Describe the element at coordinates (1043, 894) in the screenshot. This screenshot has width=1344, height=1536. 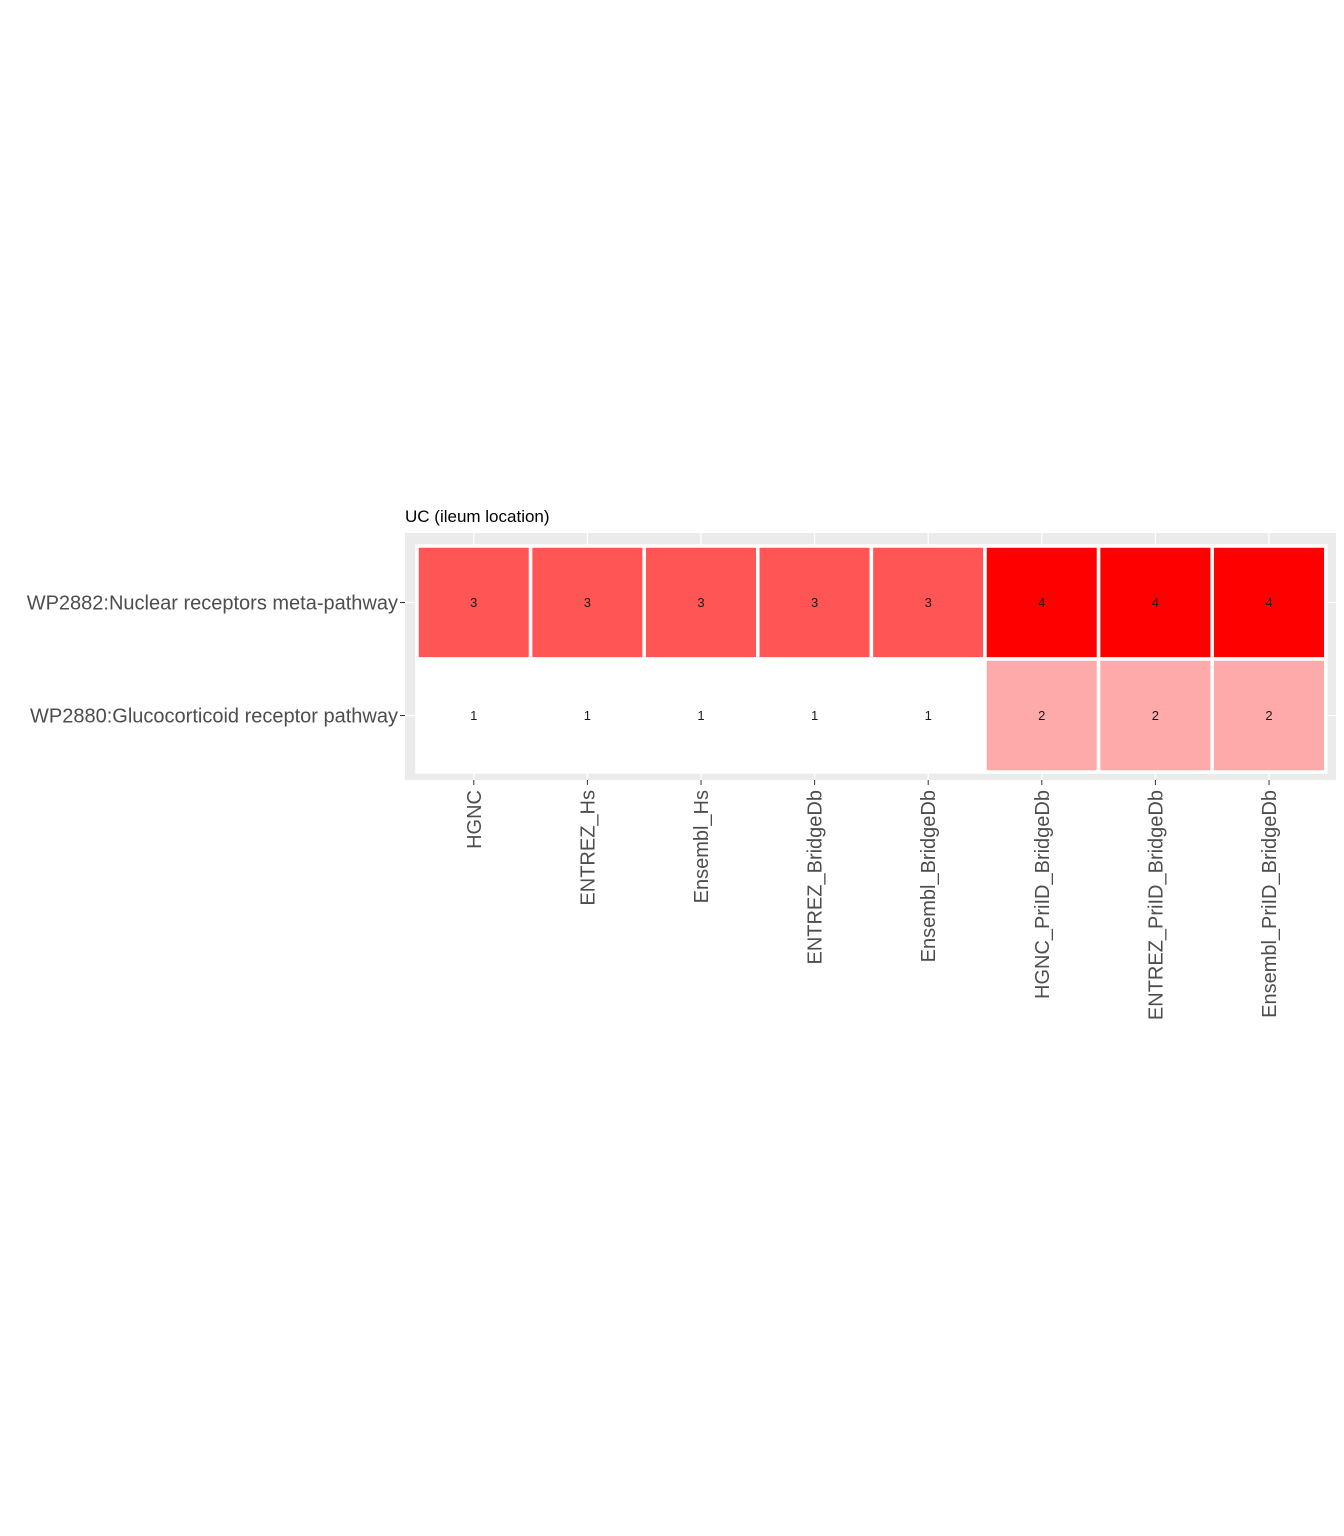
I see `x-tick-label: HGNC_PriID_BridgeDb` at that location.